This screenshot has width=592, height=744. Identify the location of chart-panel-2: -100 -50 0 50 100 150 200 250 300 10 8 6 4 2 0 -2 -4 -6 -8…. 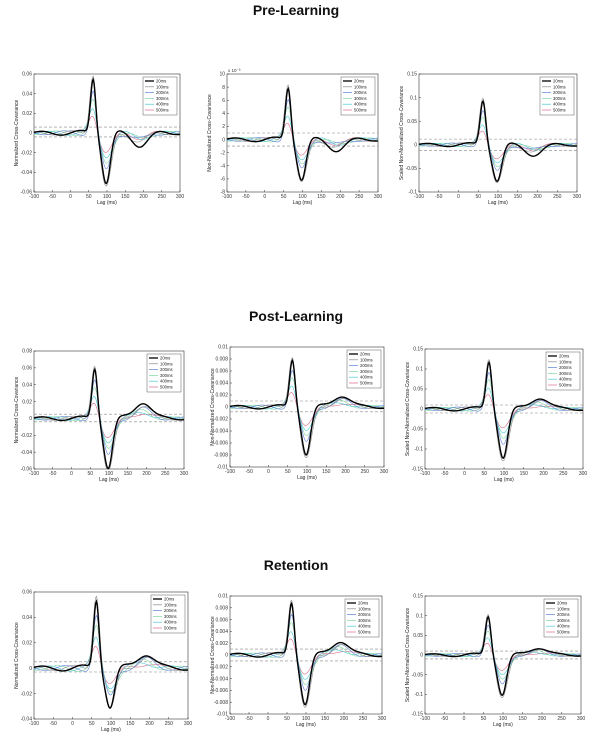
(294, 137).